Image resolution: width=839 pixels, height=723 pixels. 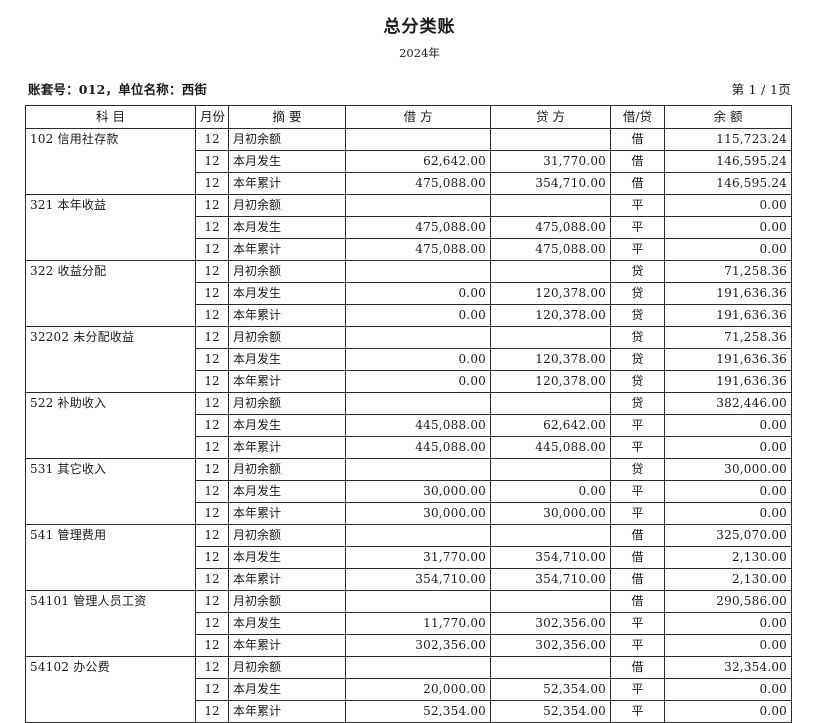 What do you see at coordinates (418, 491) in the screenshot?
I see `cell-debit: 30,000.00` at bounding box center [418, 491].